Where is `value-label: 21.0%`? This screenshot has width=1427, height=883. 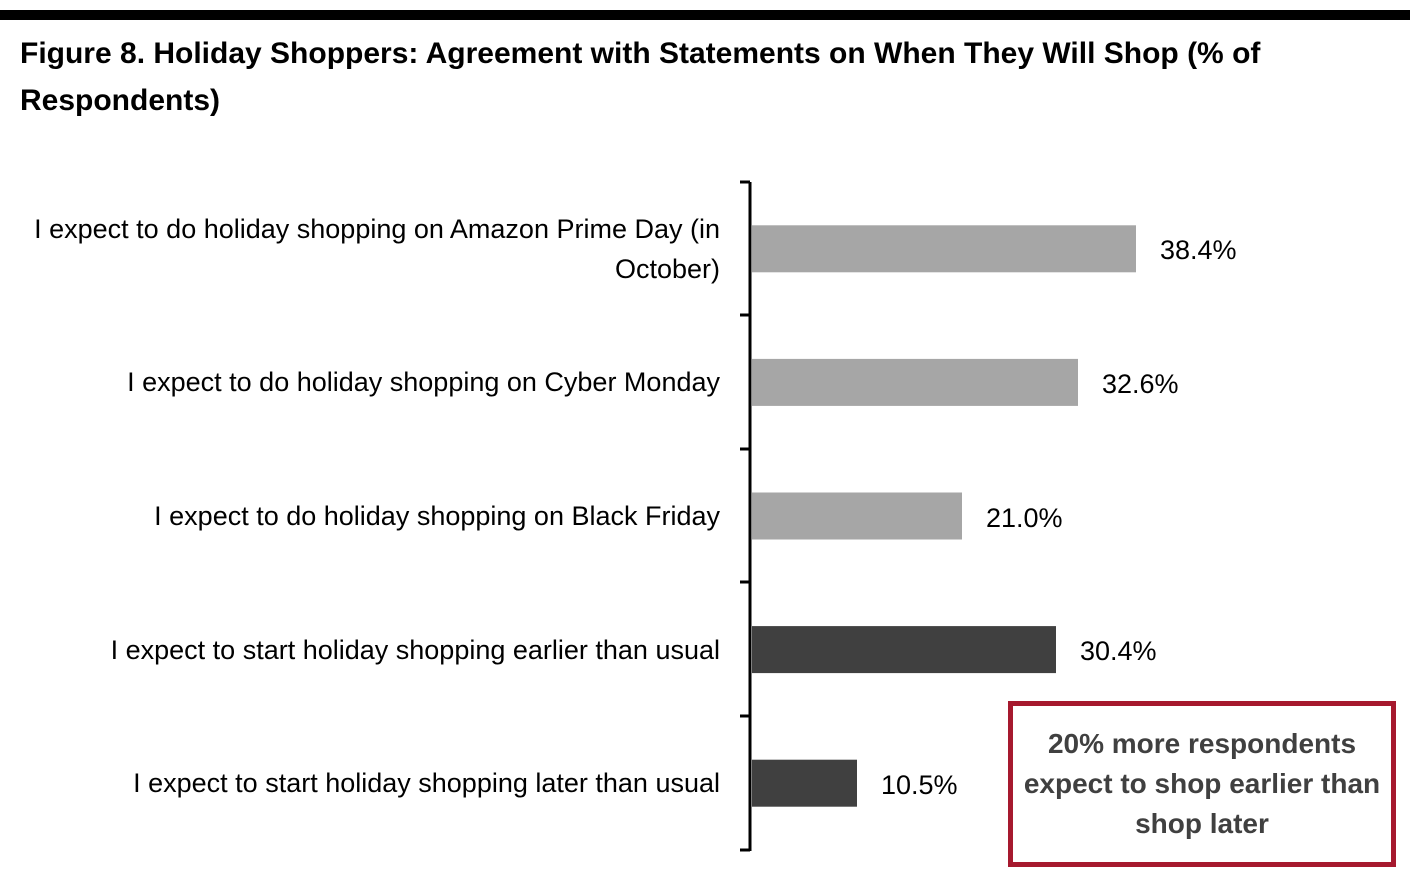 value-label: 21.0% is located at coordinates (1024, 517).